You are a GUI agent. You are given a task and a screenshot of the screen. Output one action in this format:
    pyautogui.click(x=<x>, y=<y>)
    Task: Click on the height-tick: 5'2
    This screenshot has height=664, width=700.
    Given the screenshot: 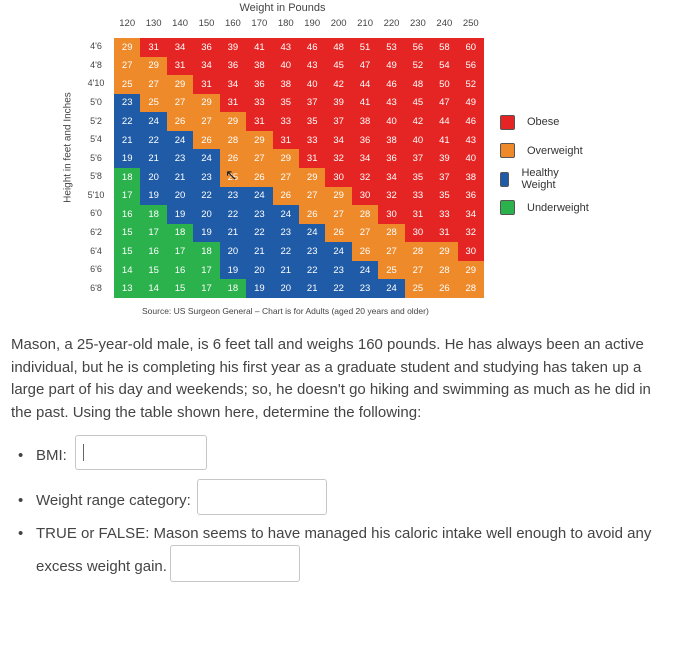 What is the action you would take?
    pyautogui.click(x=96, y=120)
    